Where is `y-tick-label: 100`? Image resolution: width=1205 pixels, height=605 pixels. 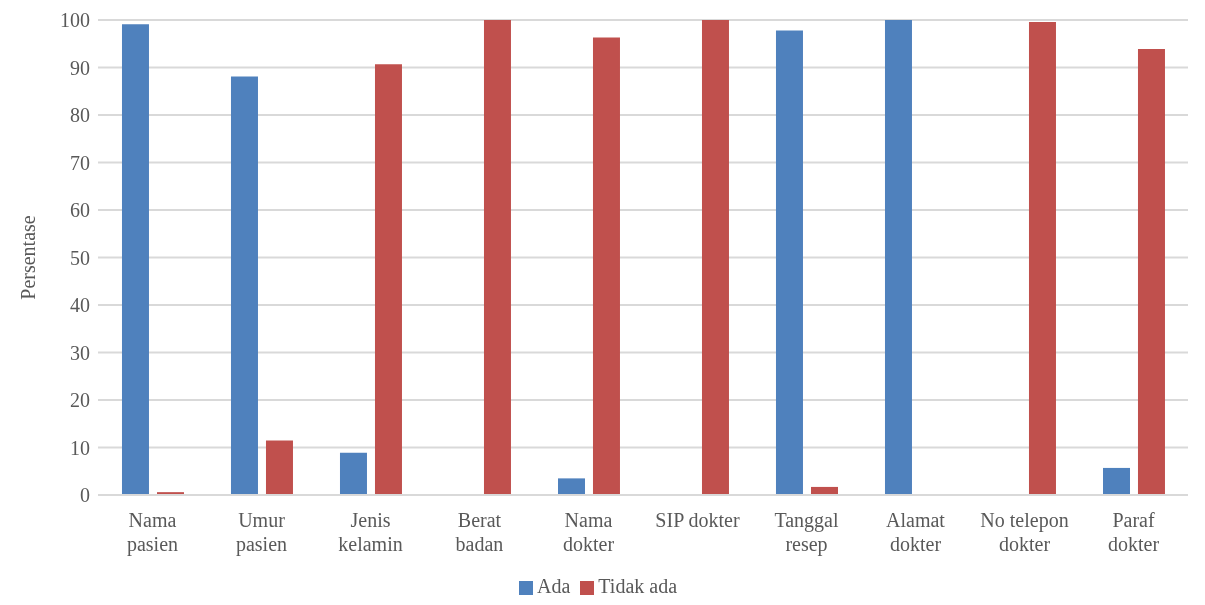 y-tick-label: 100 is located at coordinates (75, 20).